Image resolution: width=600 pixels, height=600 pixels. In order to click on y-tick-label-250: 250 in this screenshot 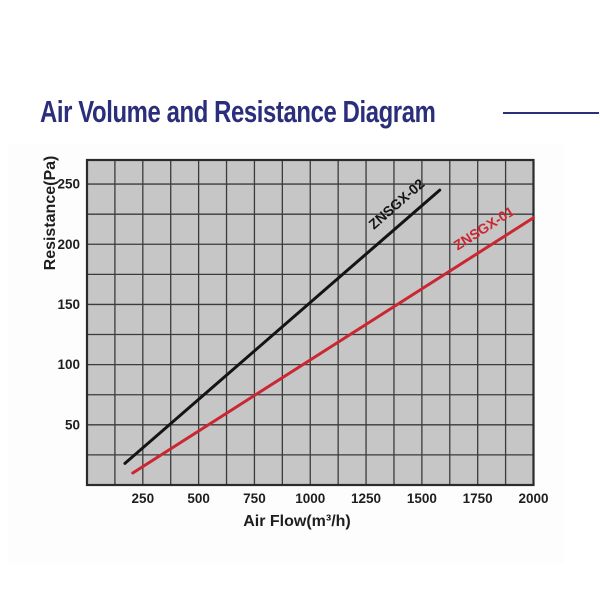, I will do `click(68, 184)`.